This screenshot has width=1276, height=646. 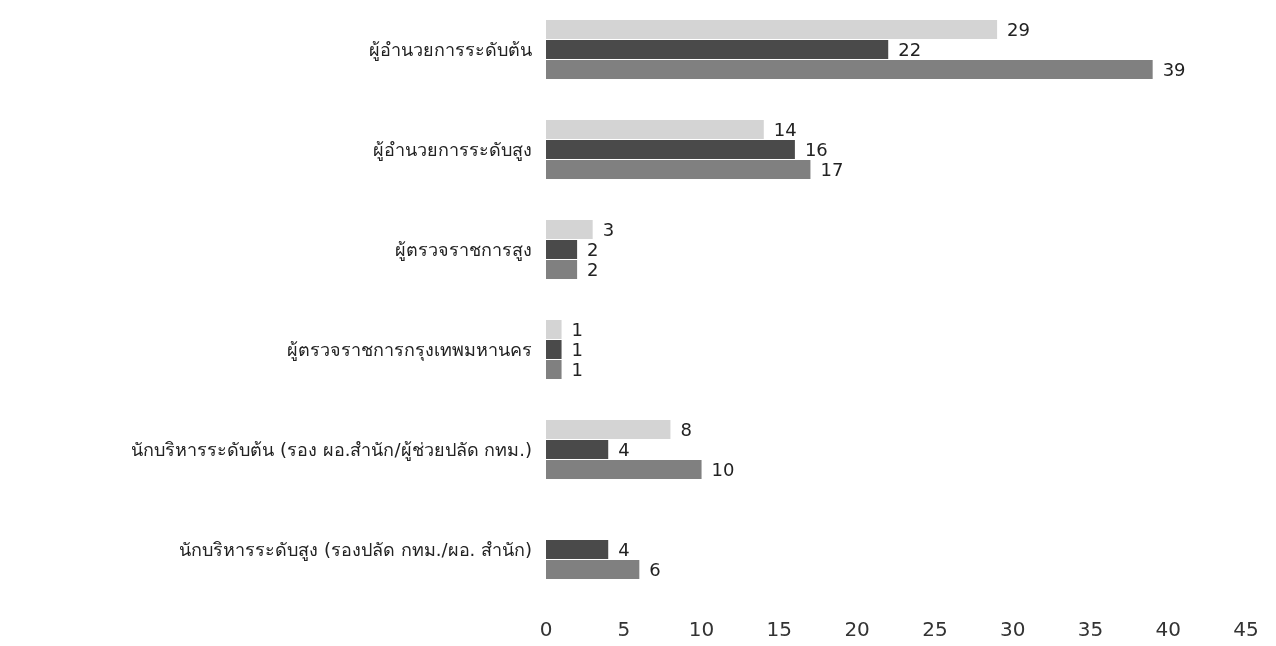 I want to click on x-tick-label: 20, so click(x=857, y=629).